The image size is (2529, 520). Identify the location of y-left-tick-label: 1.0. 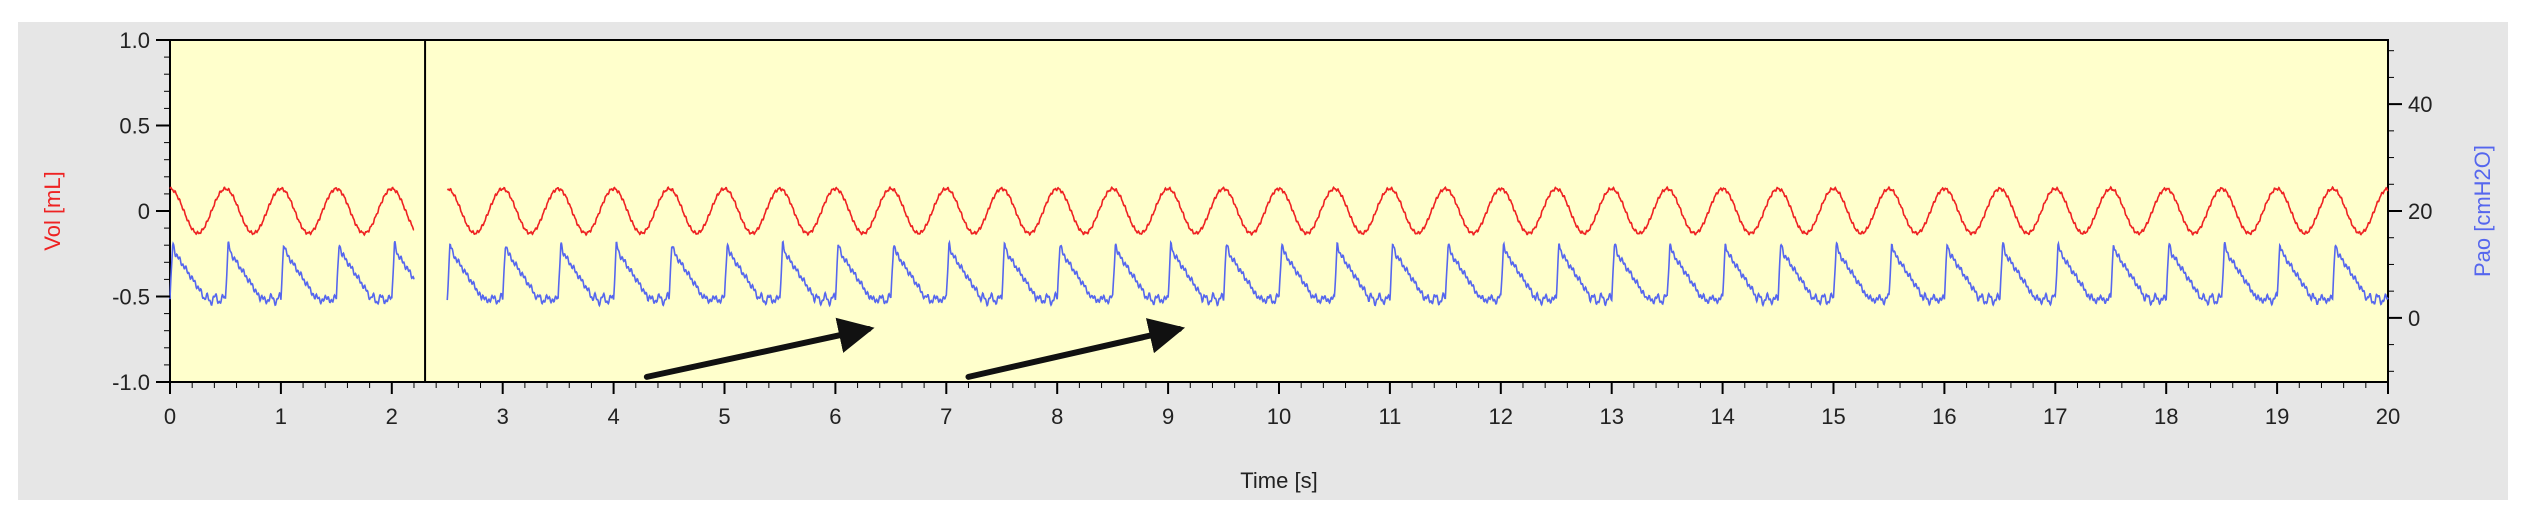
(134, 40).